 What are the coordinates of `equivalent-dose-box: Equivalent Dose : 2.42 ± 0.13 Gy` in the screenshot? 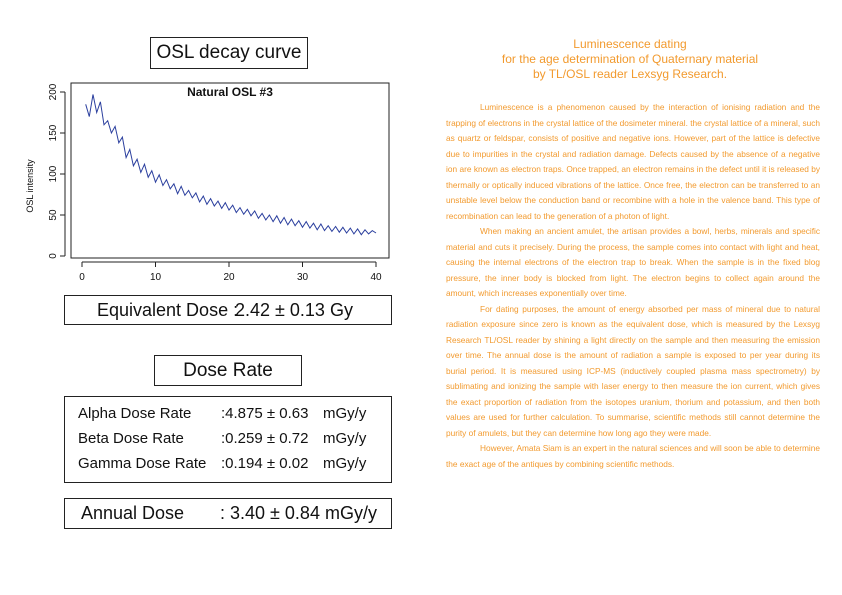 It's located at (228, 310).